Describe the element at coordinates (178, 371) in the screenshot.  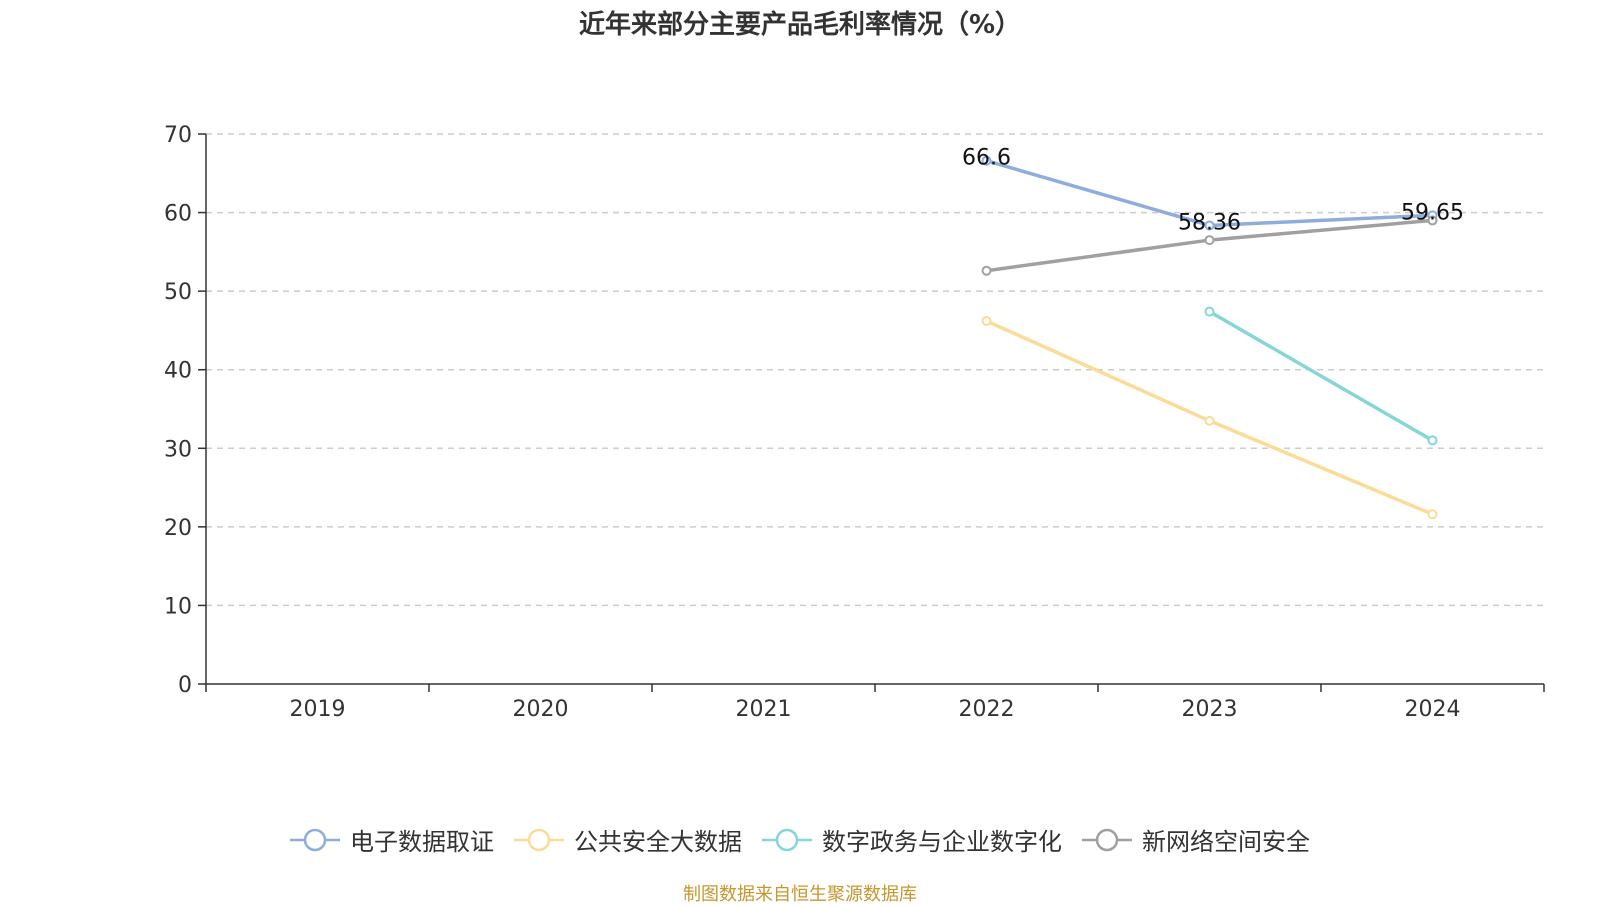
I see `y-tick-label: 40` at that location.